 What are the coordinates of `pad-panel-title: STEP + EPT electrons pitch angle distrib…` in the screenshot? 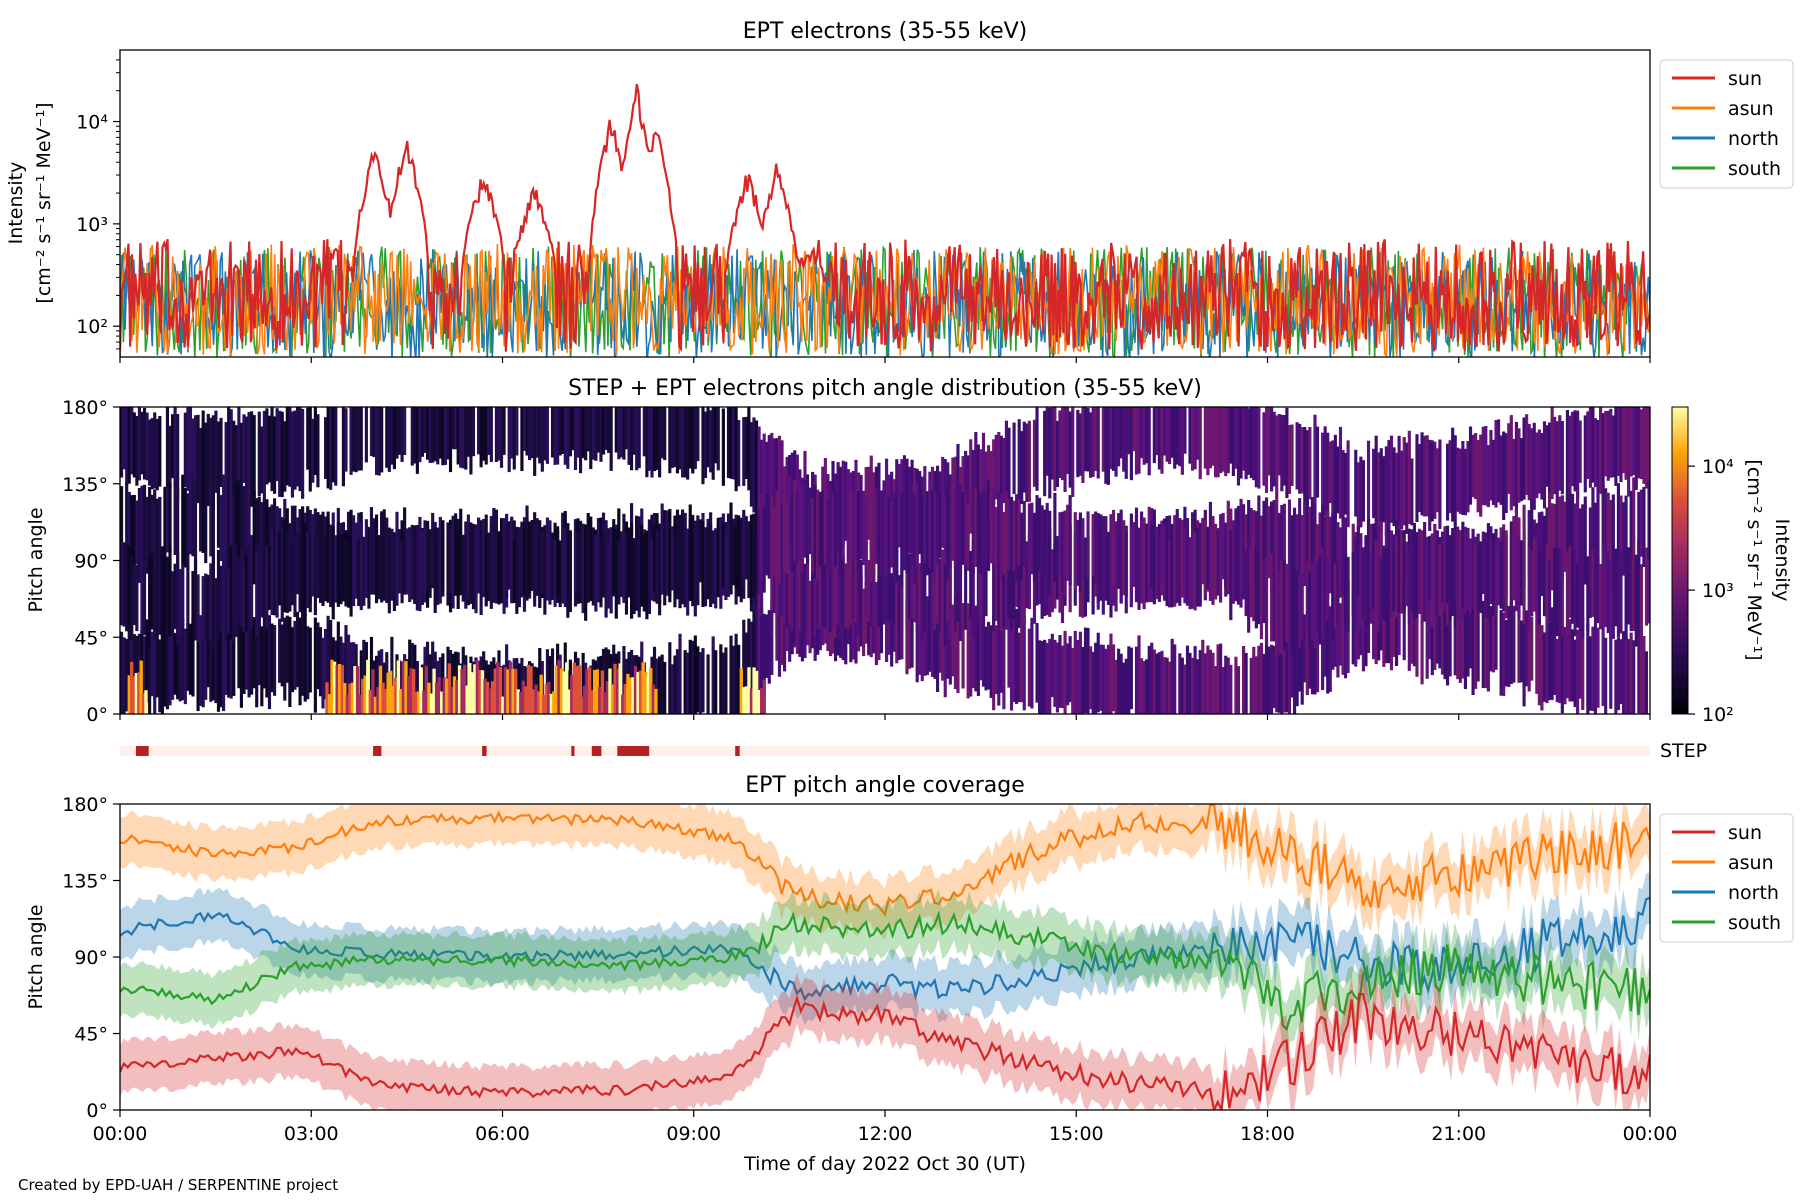 It's located at (885, 388).